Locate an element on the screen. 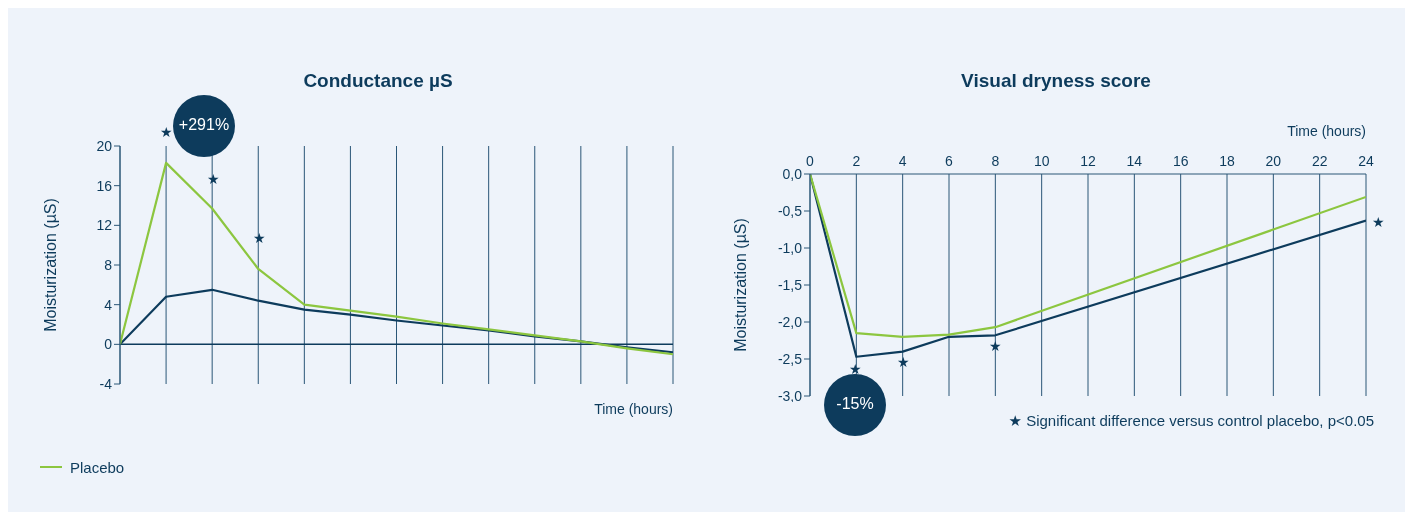 This screenshot has width=1413, height=520. x-tick-label: 8 is located at coordinates (995, 161).